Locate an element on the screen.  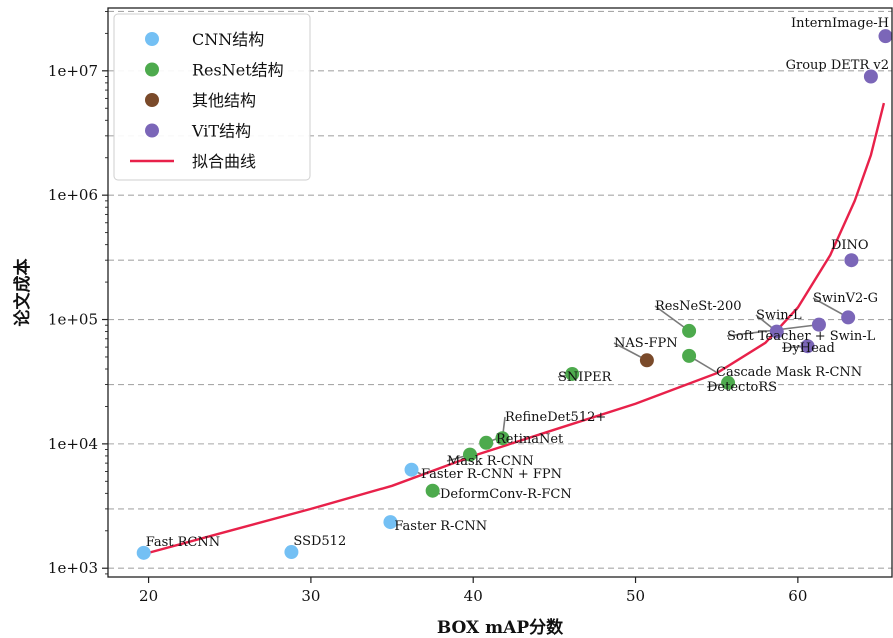
legend-box is located at coordinates (212, 97).